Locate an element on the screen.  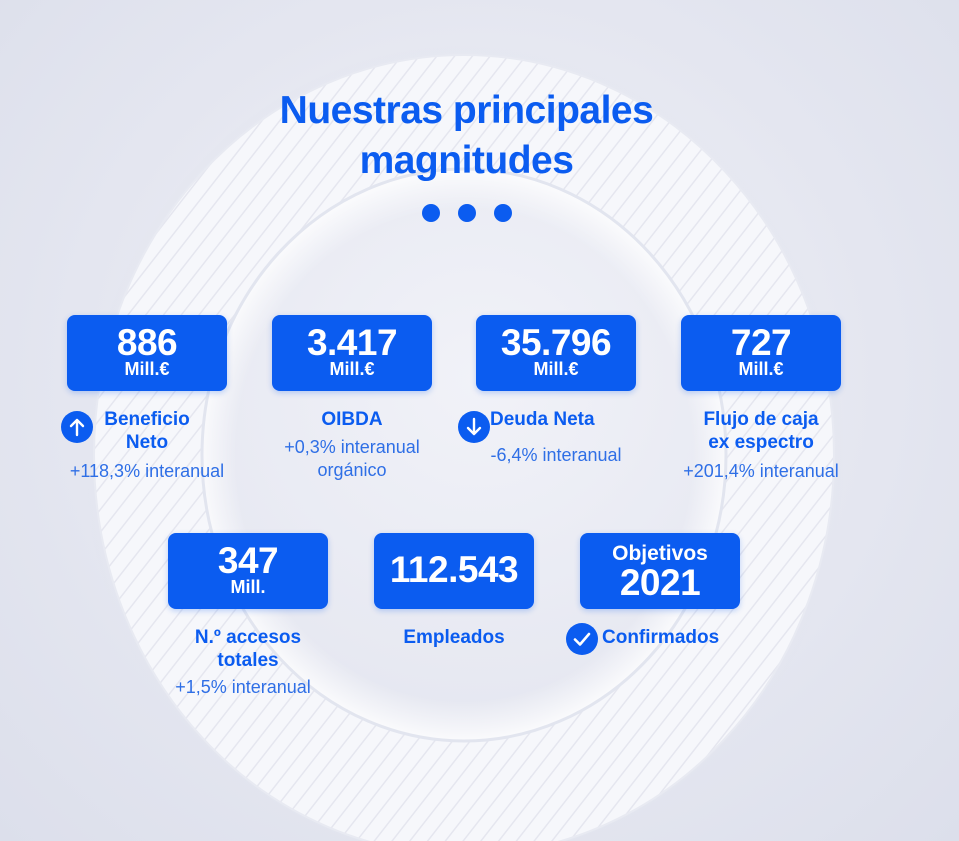
metric-label-deuda-neta: Deuda Neta is located at coordinates (542, 419).